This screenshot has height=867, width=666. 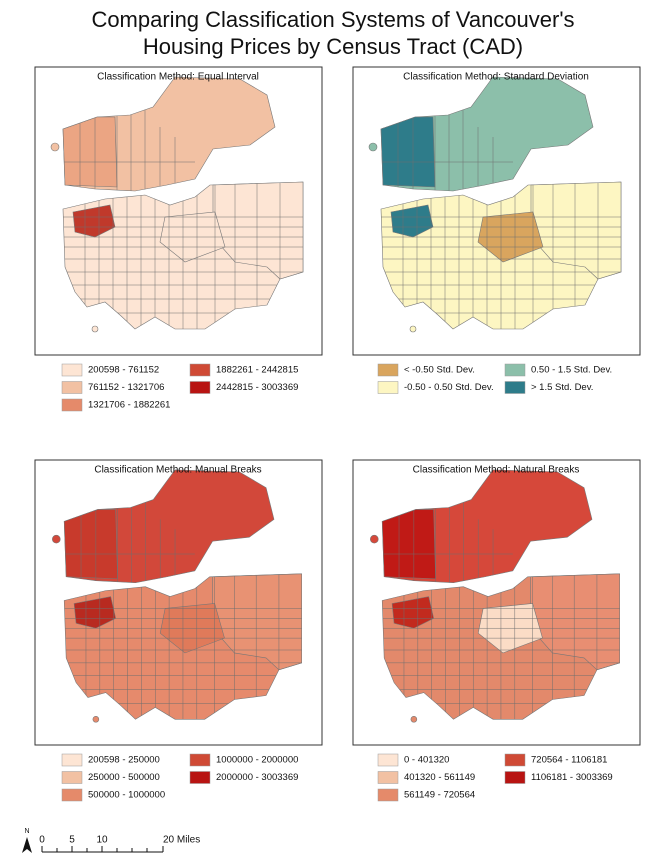 I want to click on legend-label: 1106181 - 3003369, so click(x=572, y=777).